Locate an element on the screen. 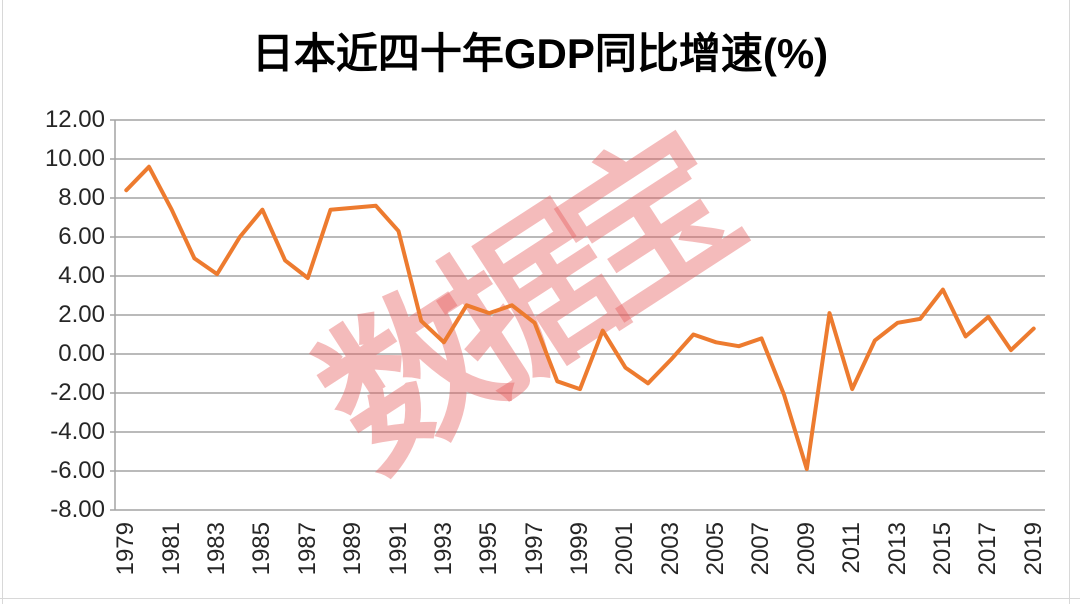 The image size is (1080, 604). y-axis-tick-label: 2.00 is located at coordinates (81, 314).